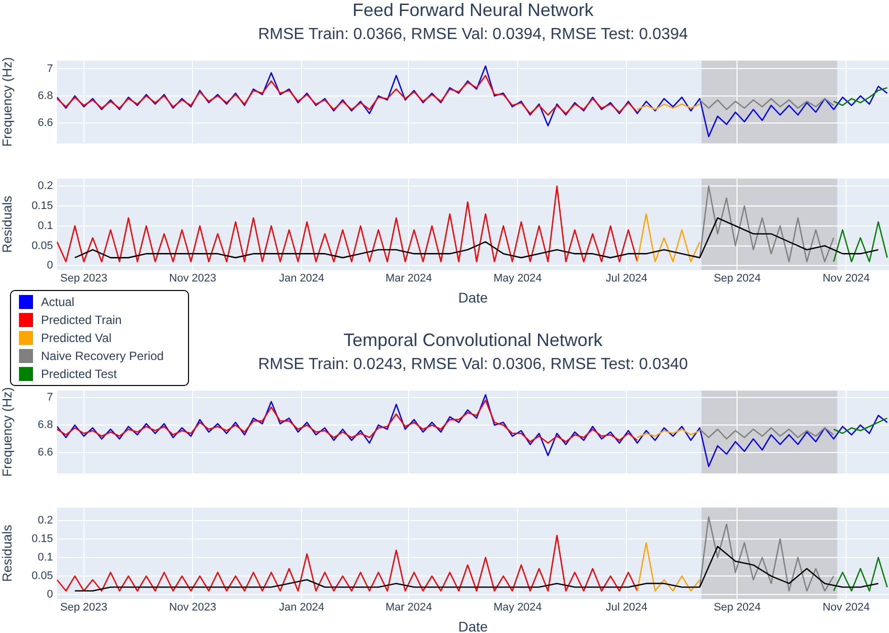  I want to click on legend-label: Predicted Val, so click(76, 338).